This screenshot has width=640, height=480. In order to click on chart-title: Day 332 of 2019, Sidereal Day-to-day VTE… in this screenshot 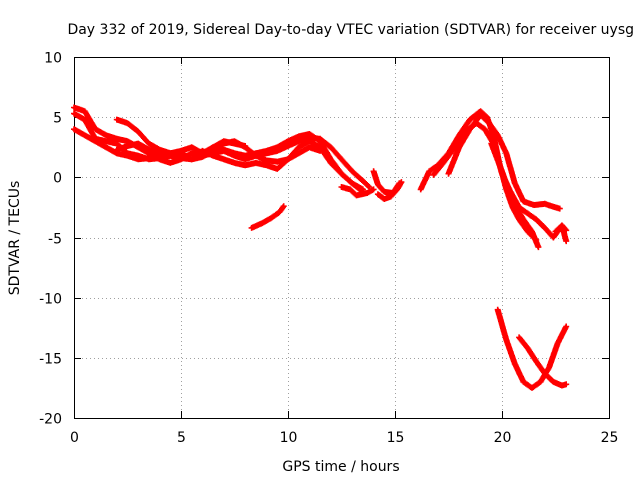, I will do `click(350, 30)`.